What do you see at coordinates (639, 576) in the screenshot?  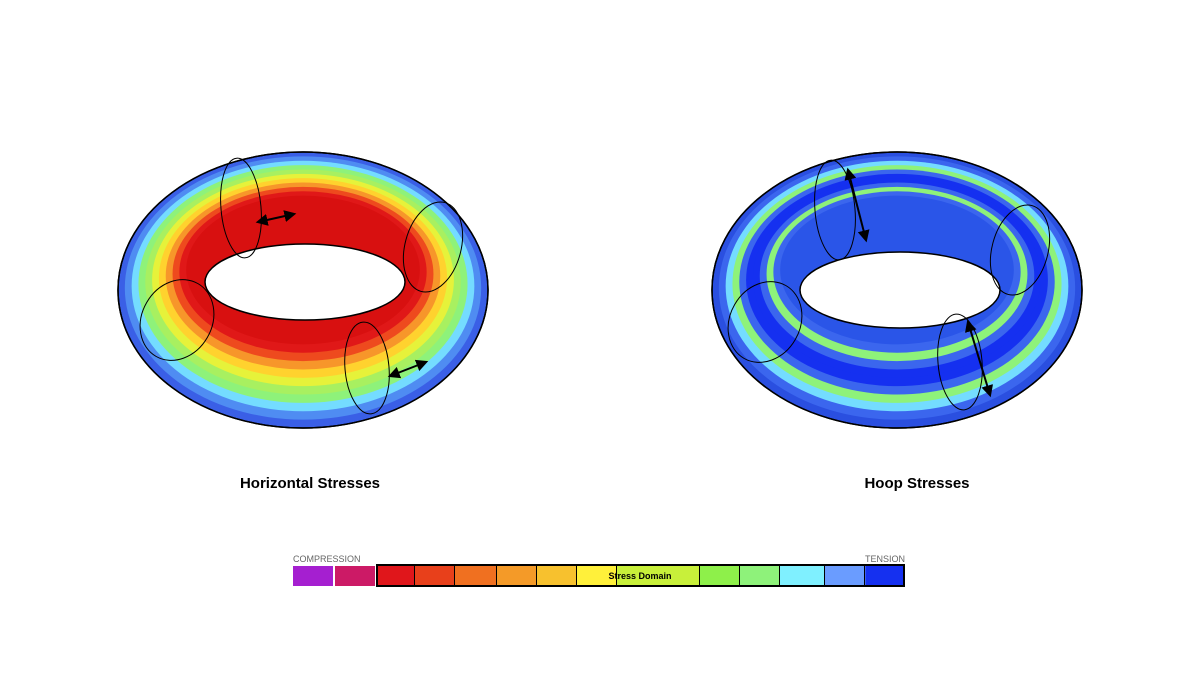 I see `legend-center-label: Stress Domain` at bounding box center [639, 576].